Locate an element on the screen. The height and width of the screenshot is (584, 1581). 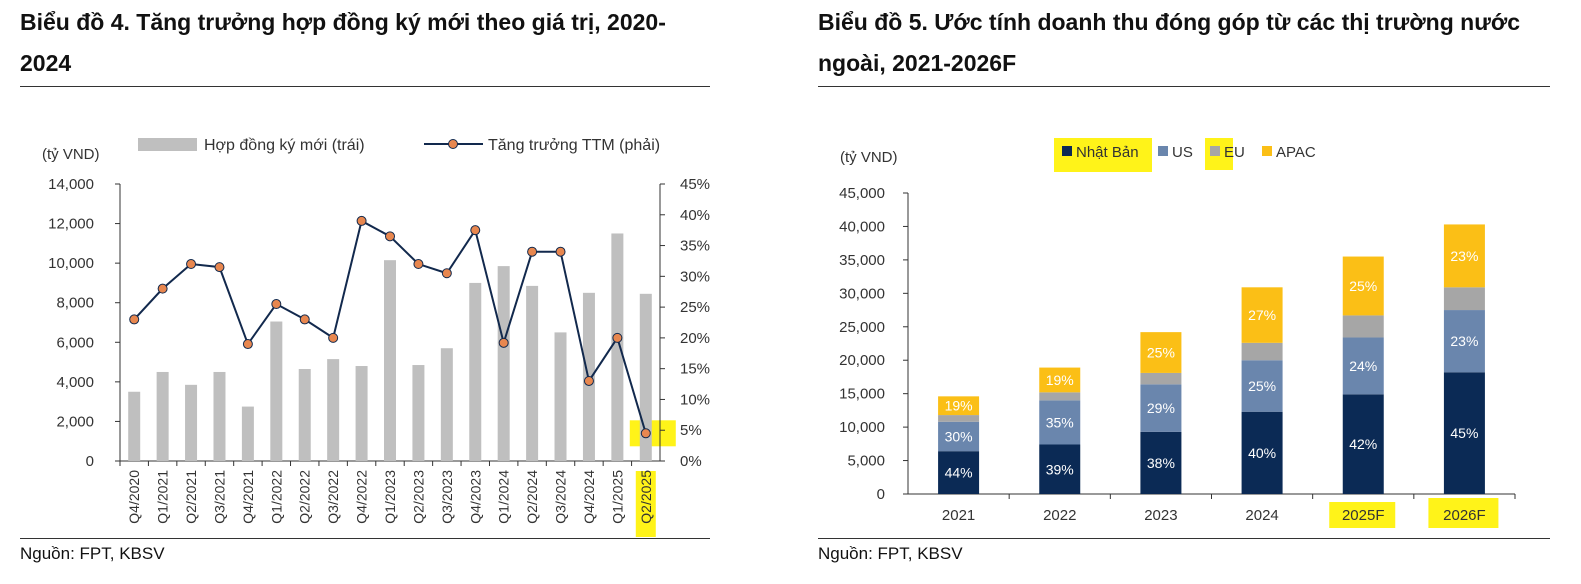
data-label-apac: 27% is located at coordinates (1262, 315).